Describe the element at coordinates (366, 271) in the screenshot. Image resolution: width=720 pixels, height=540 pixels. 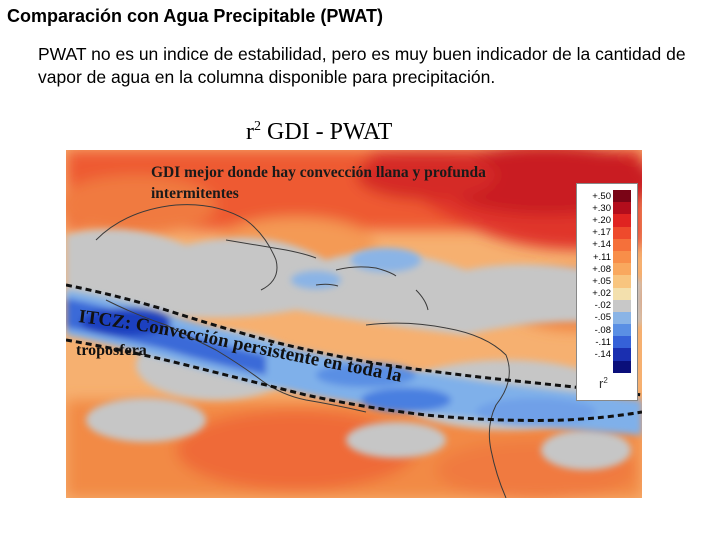
I see `coastline-hispaniola` at that location.